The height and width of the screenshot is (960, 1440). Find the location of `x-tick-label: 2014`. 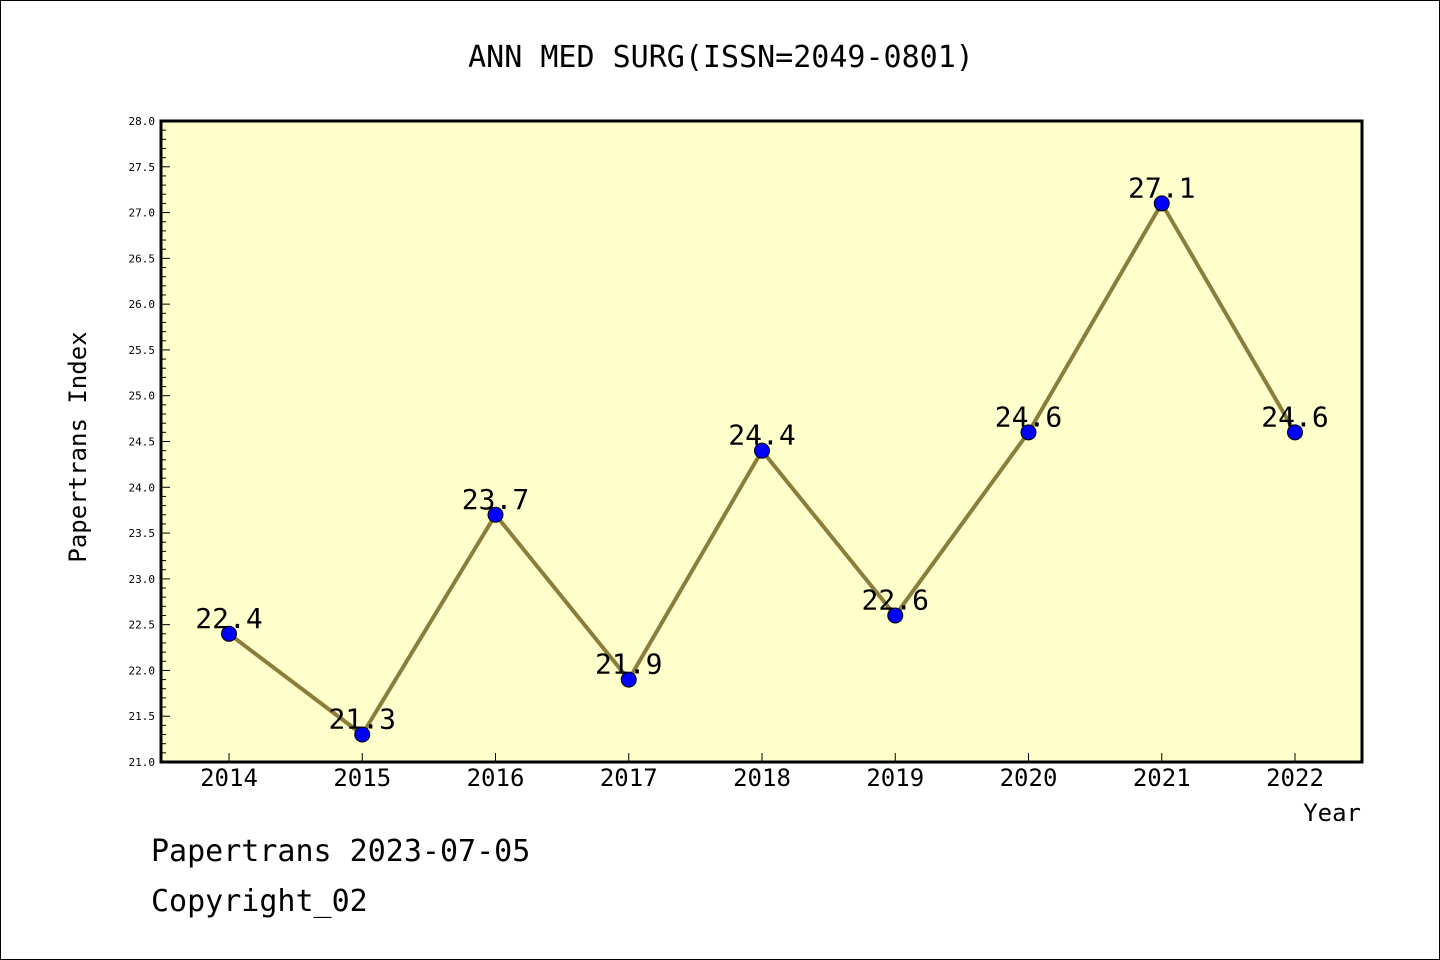

x-tick-label: 2014 is located at coordinates (229, 778).